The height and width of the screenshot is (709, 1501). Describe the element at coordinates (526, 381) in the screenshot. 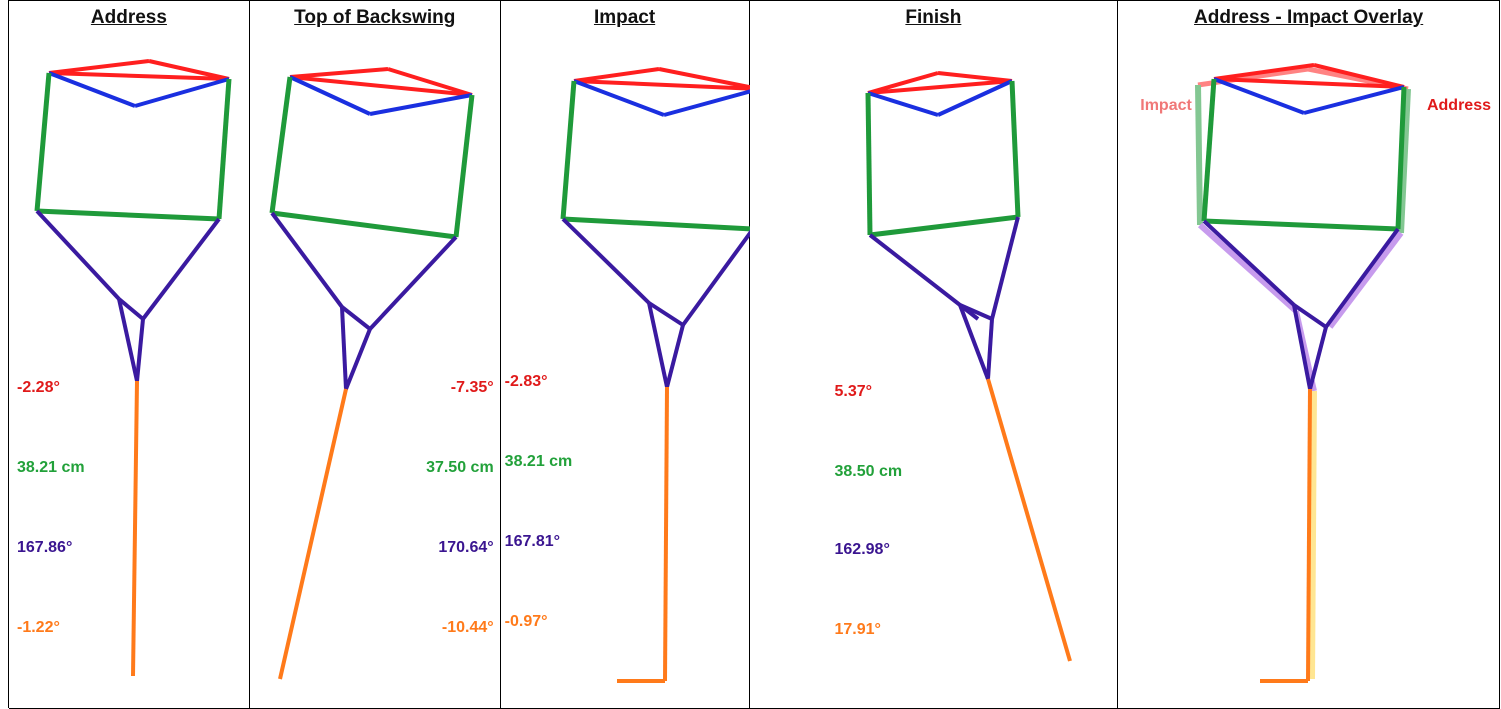

I see `shoulder-angle-value: -2.83°` at that location.